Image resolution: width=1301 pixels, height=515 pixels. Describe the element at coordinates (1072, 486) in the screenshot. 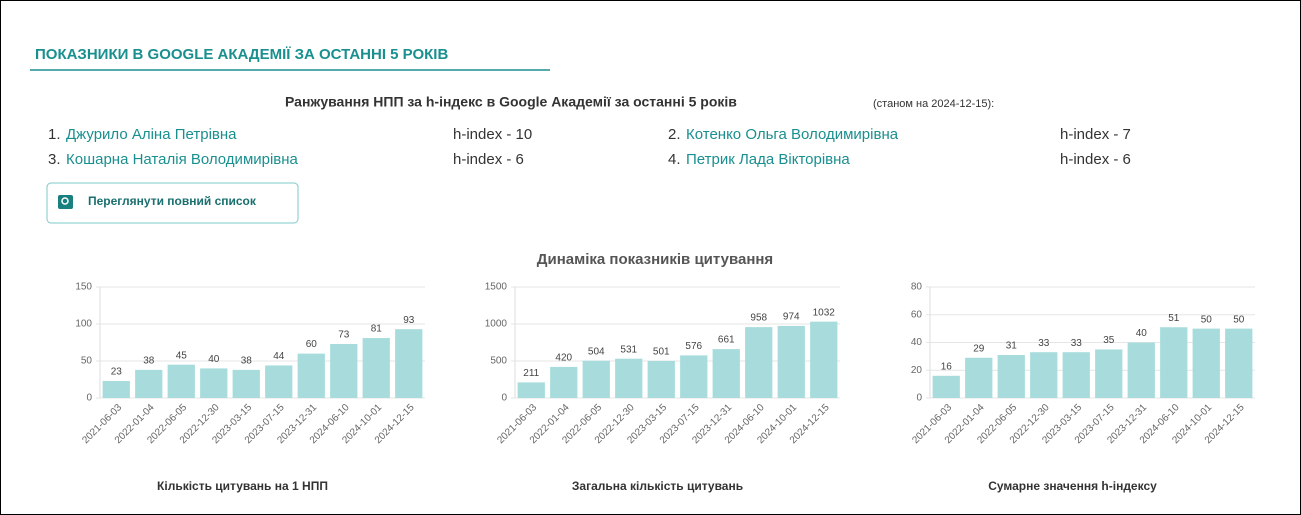

I see `chart-caption: Сумарне значення h-індексу` at that location.